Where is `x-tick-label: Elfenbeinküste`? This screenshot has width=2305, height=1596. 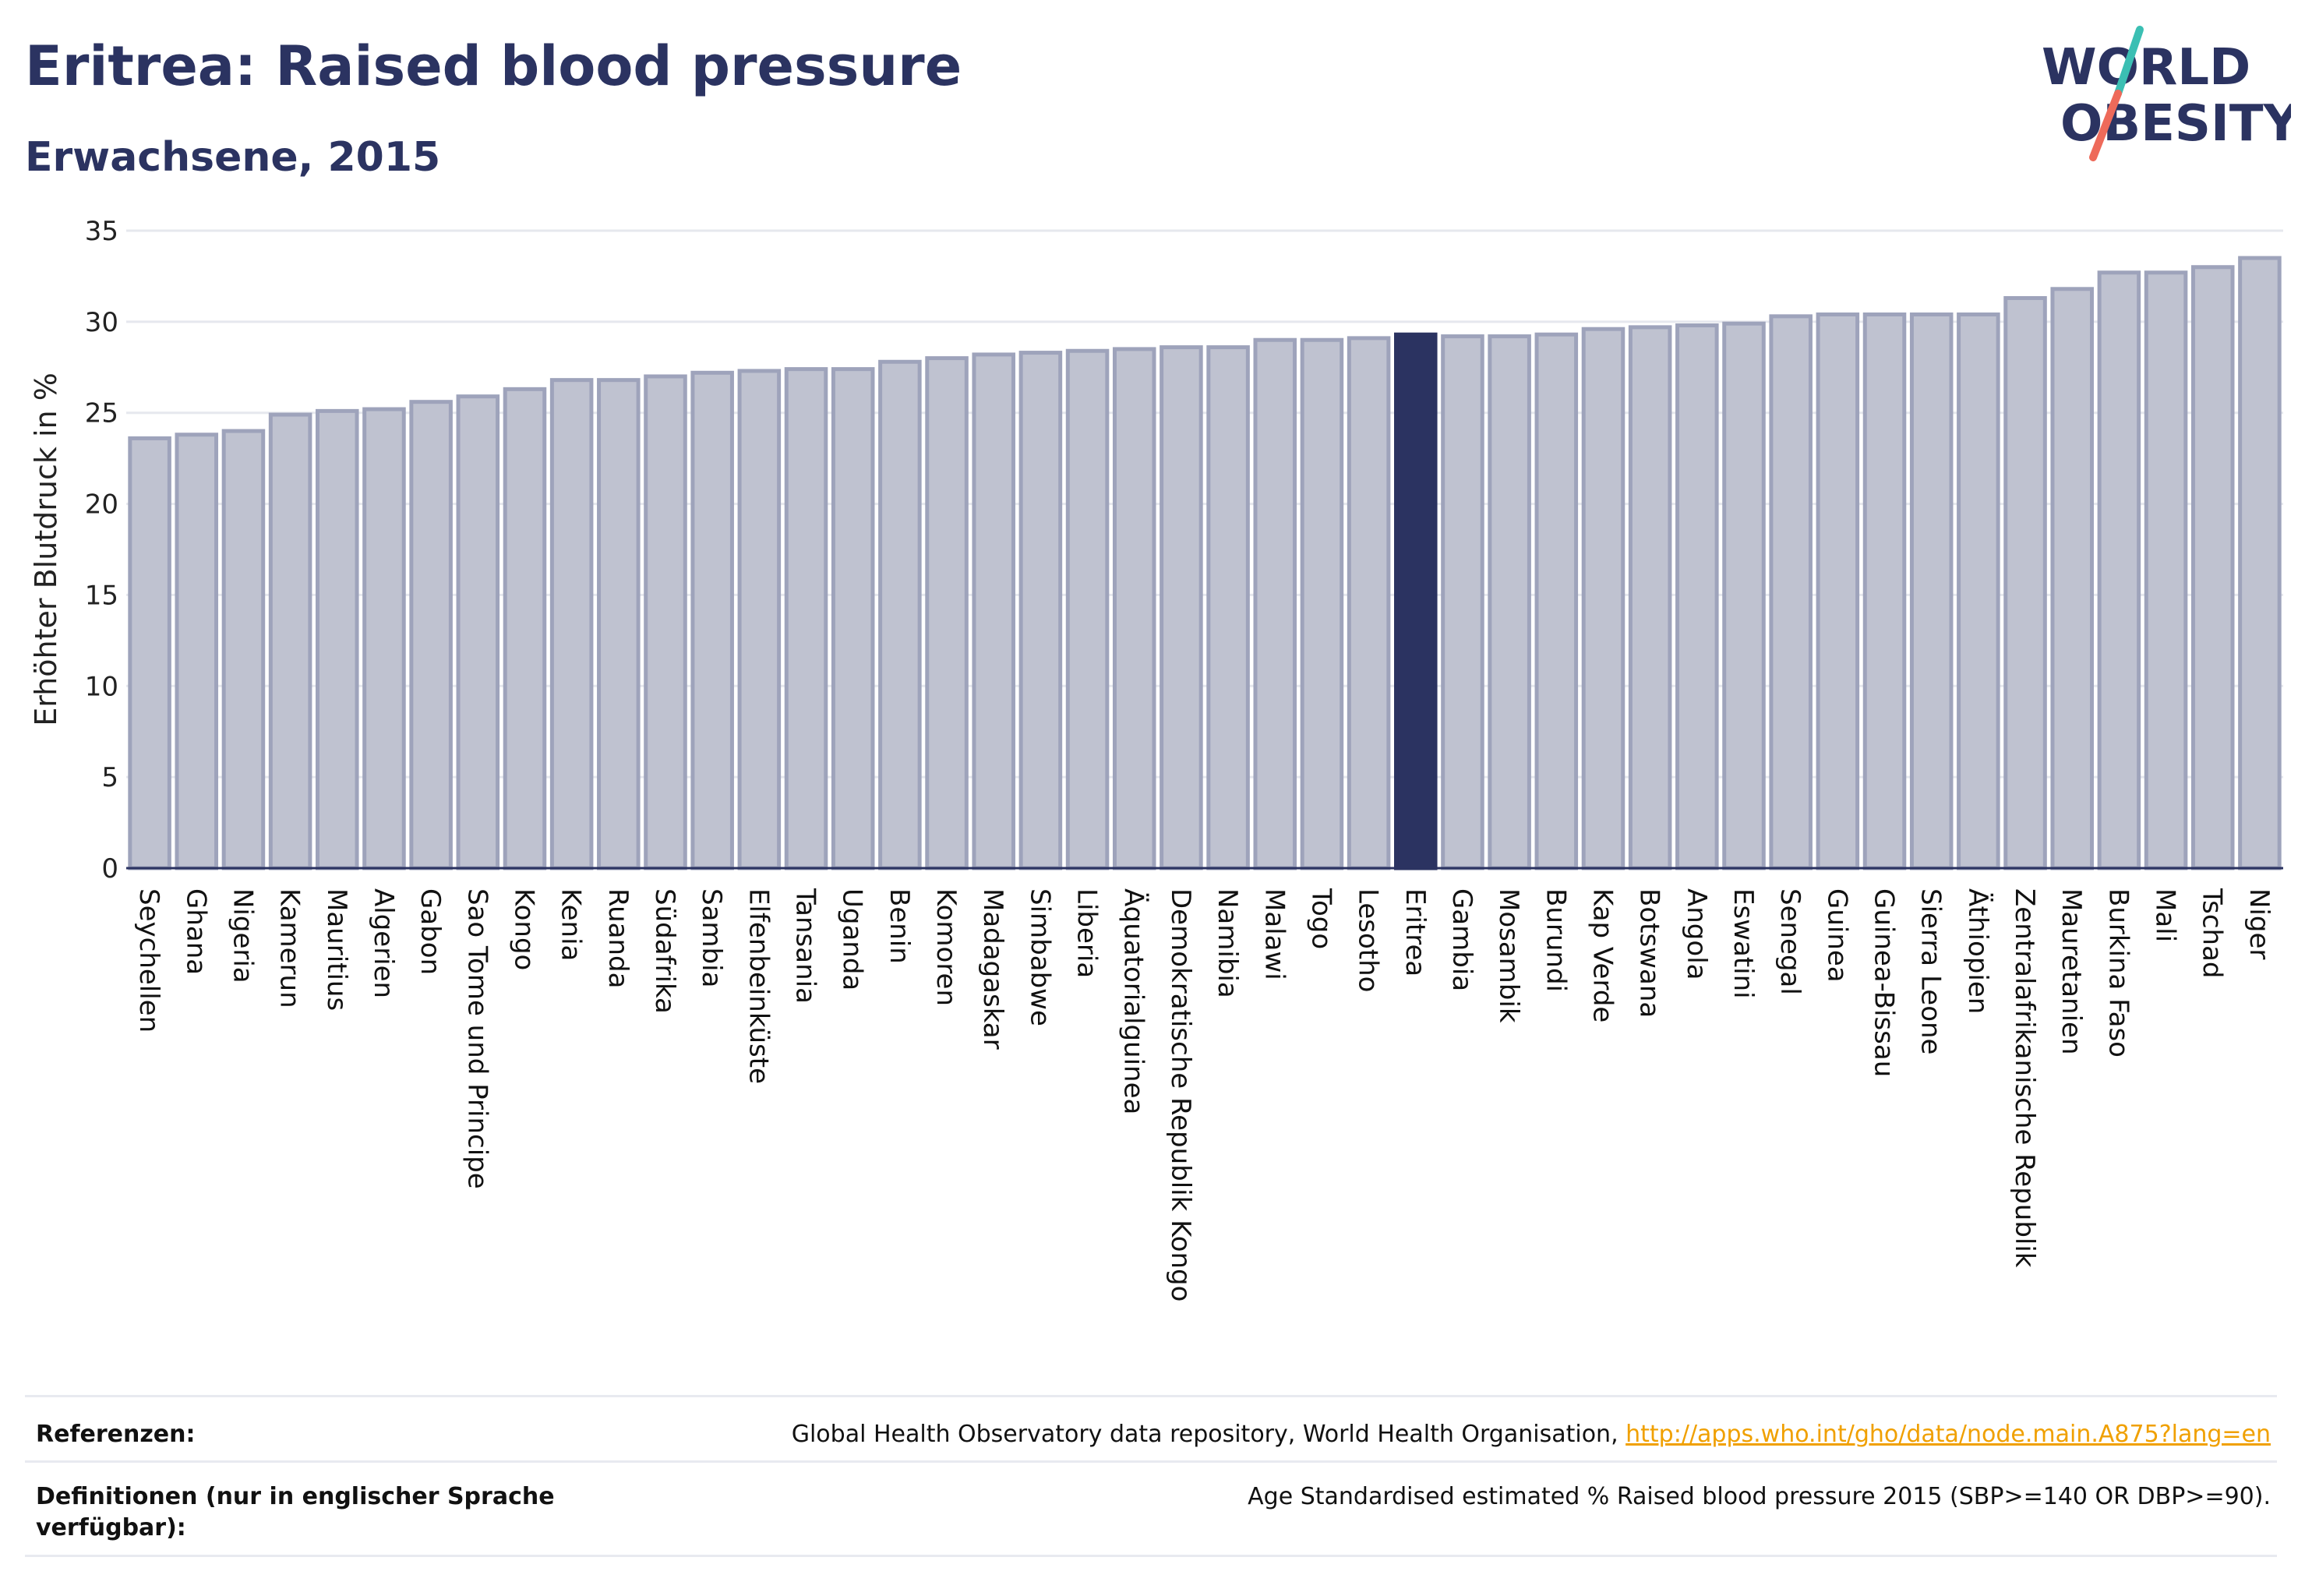
x-tick-label: Elfenbeinküste is located at coordinates (758, 986).